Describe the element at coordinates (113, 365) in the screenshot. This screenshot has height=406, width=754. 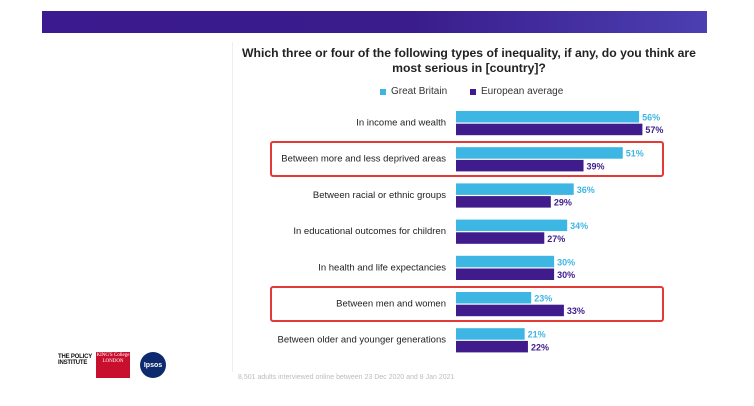
I see `kings-college-logo: KING'S College LONDON` at that location.